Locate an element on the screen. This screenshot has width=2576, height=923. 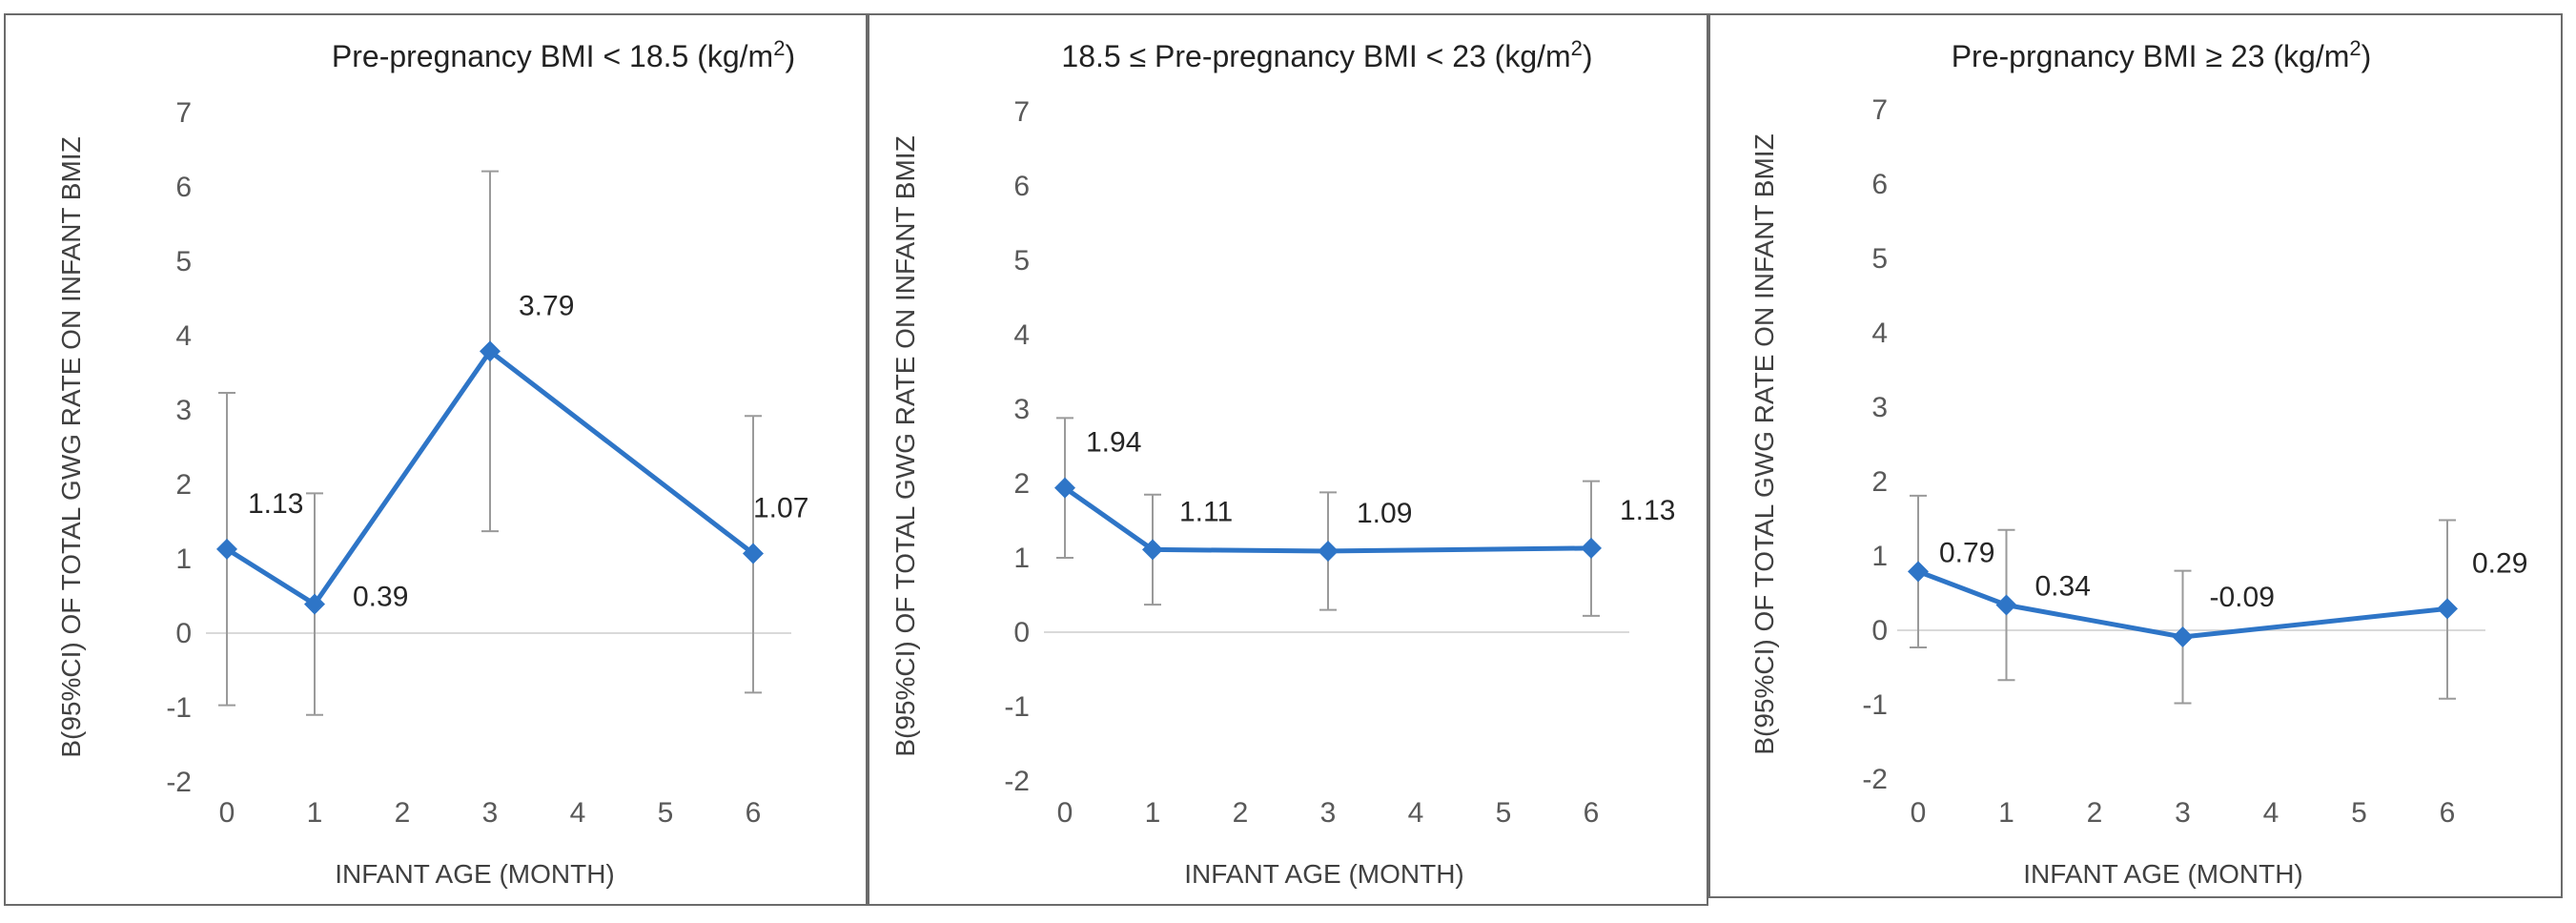
chart-title: 18.5 ≤ Pre-pregnancy BMI < 23 (kg/m2) is located at coordinates (1326, 54).